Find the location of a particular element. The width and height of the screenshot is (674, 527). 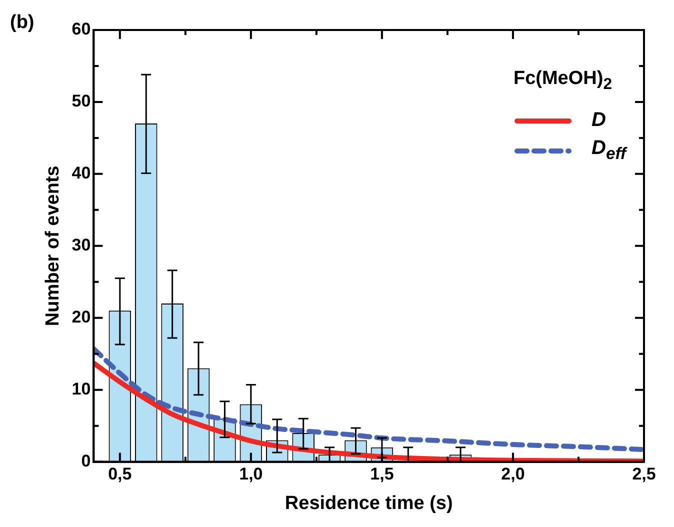

y-axis-title: Number of events is located at coordinates (53, 246).